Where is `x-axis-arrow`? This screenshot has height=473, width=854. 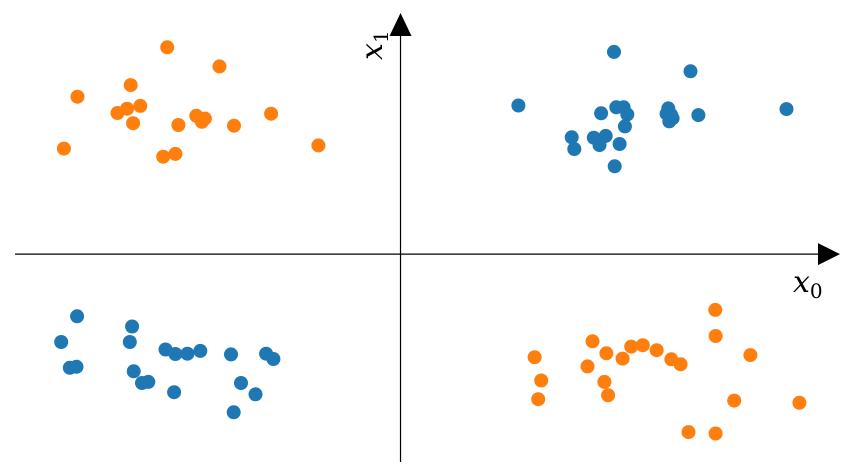 x-axis-arrow is located at coordinates (829, 254).